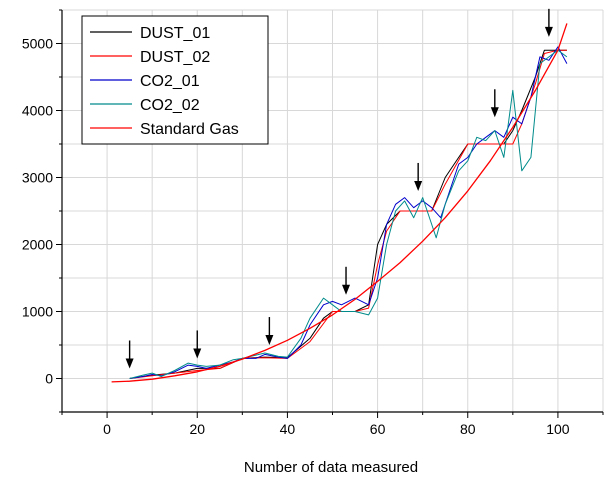 The image size is (605, 478). I want to click on legend-item: CO2_02, so click(145, 105).